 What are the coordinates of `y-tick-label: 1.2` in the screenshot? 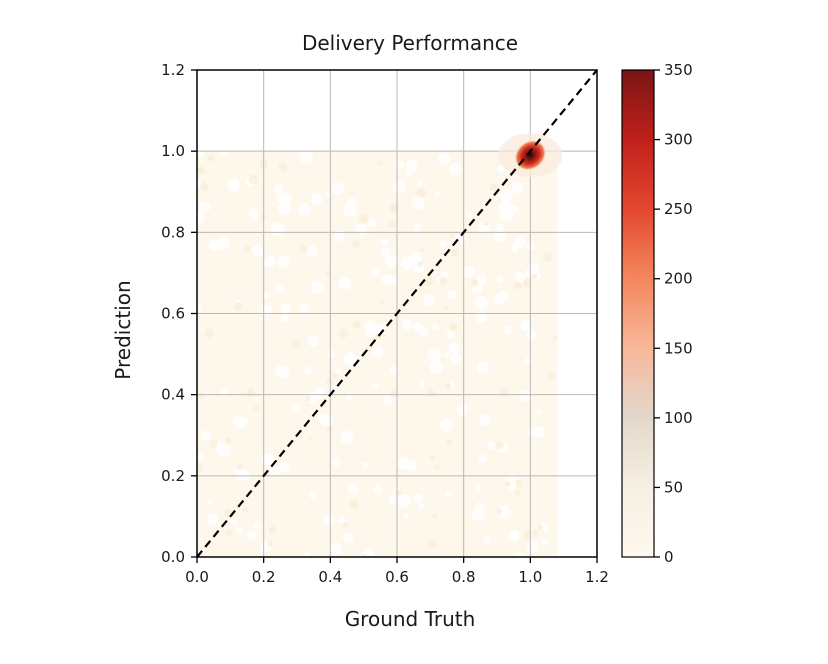 It's located at (173, 70).